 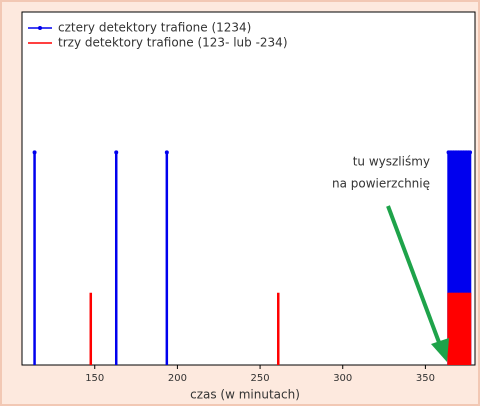 What do you see at coordinates (381, 184) in the screenshot?
I see `annotation: na powierzchnię` at bounding box center [381, 184].